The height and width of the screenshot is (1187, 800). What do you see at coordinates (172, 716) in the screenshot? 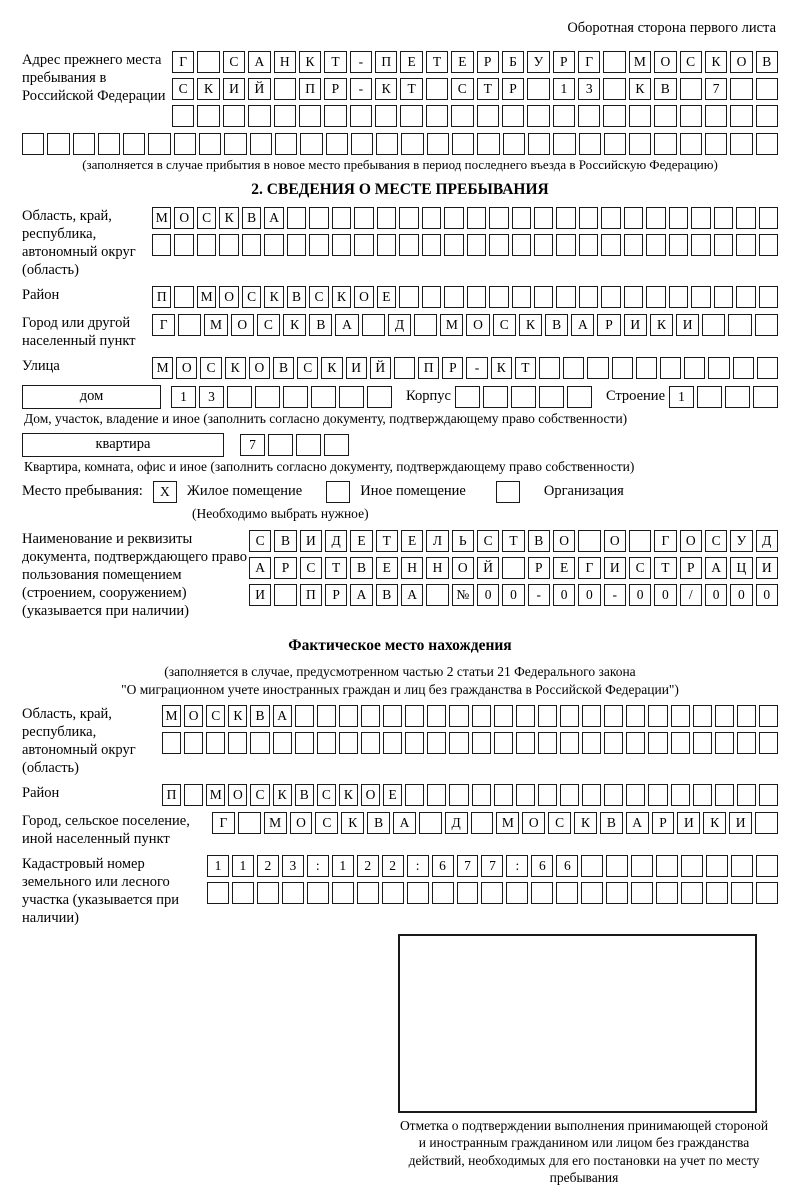
I see `char-box: М` at bounding box center [172, 716].